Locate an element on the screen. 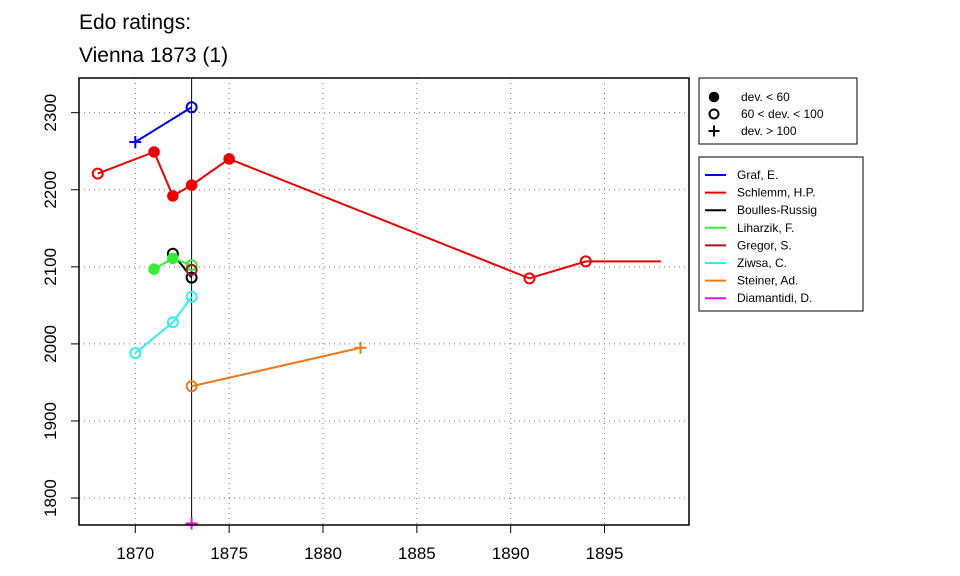 The image size is (960, 576). x-axis: 1870 1875 1880 1885 1890 1895 is located at coordinates (369, 544).